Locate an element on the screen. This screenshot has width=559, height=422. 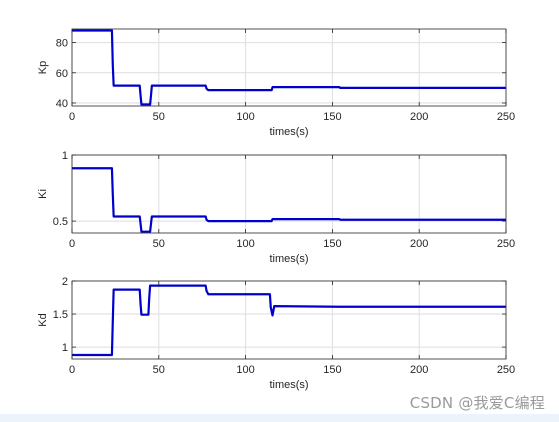
y-tick-label: 40 is located at coordinates (62, 104).